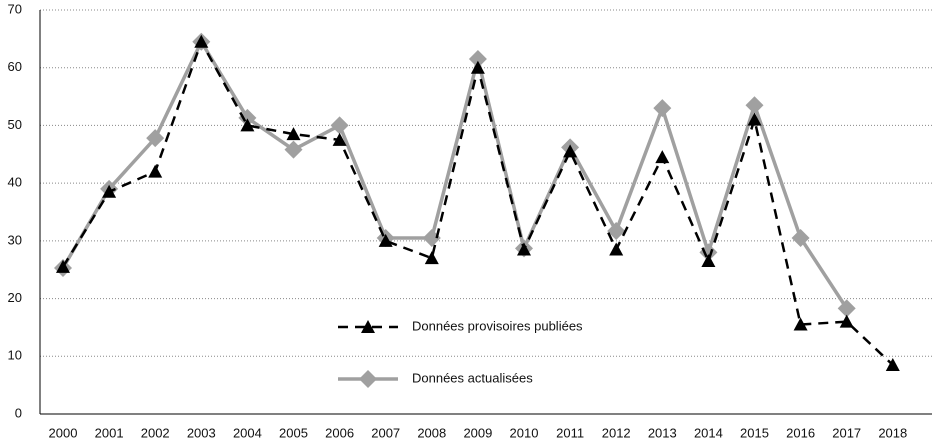  What do you see at coordinates (846, 432) in the screenshot?
I see `x-tick-label: 2017` at bounding box center [846, 432].